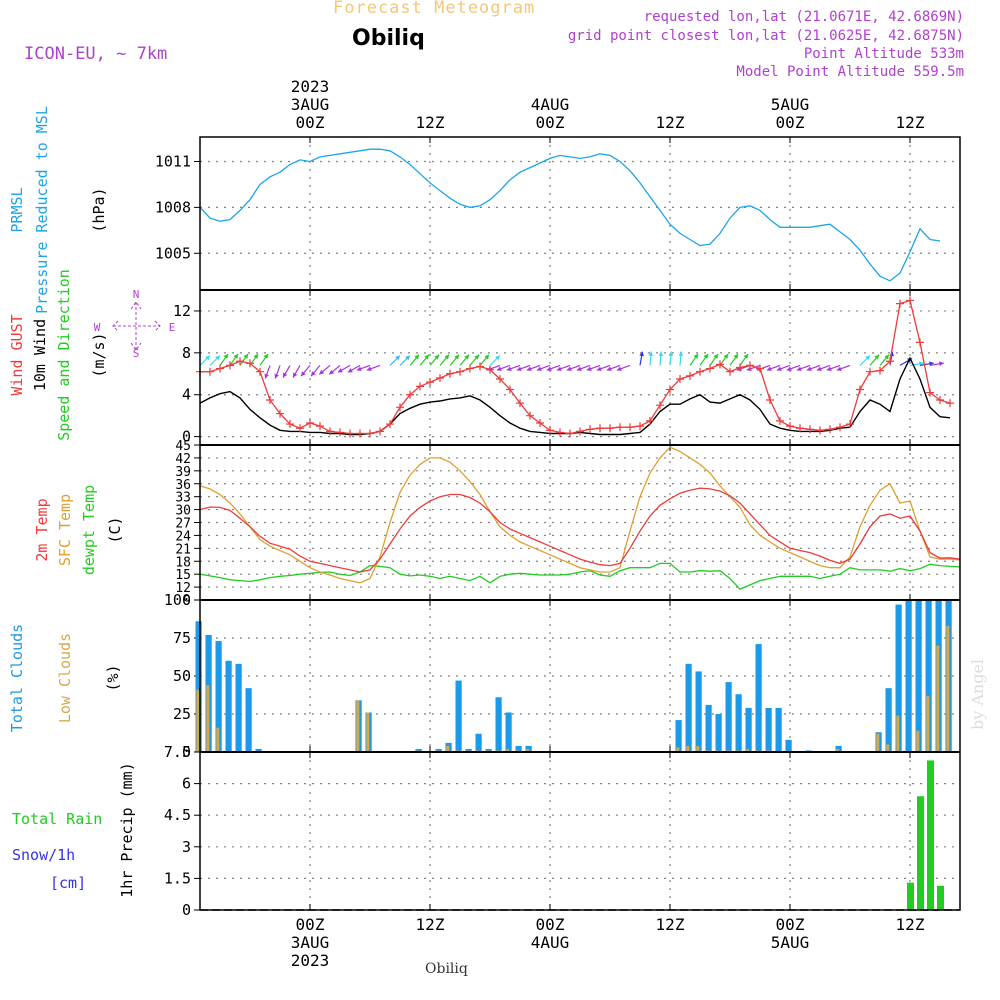 The height and width of the screenshot is (1000, 1000). Describe the element at coordinates (113, 677) in the screenshot. I see `cloud-panel-label: (%)` at that location.